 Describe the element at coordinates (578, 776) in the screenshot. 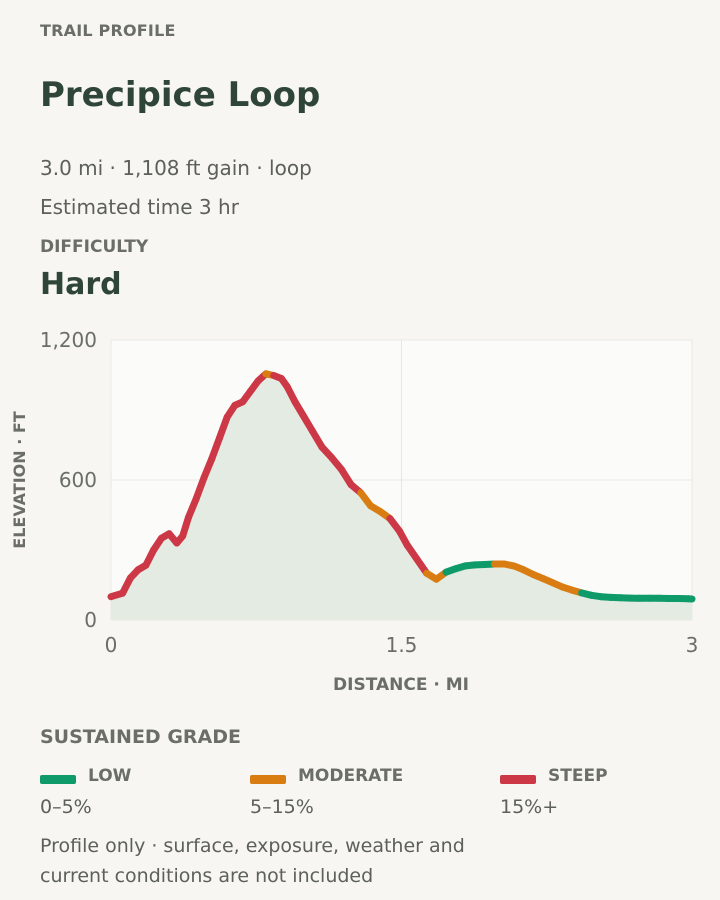

I see `legend-label: STEEP` at that location.